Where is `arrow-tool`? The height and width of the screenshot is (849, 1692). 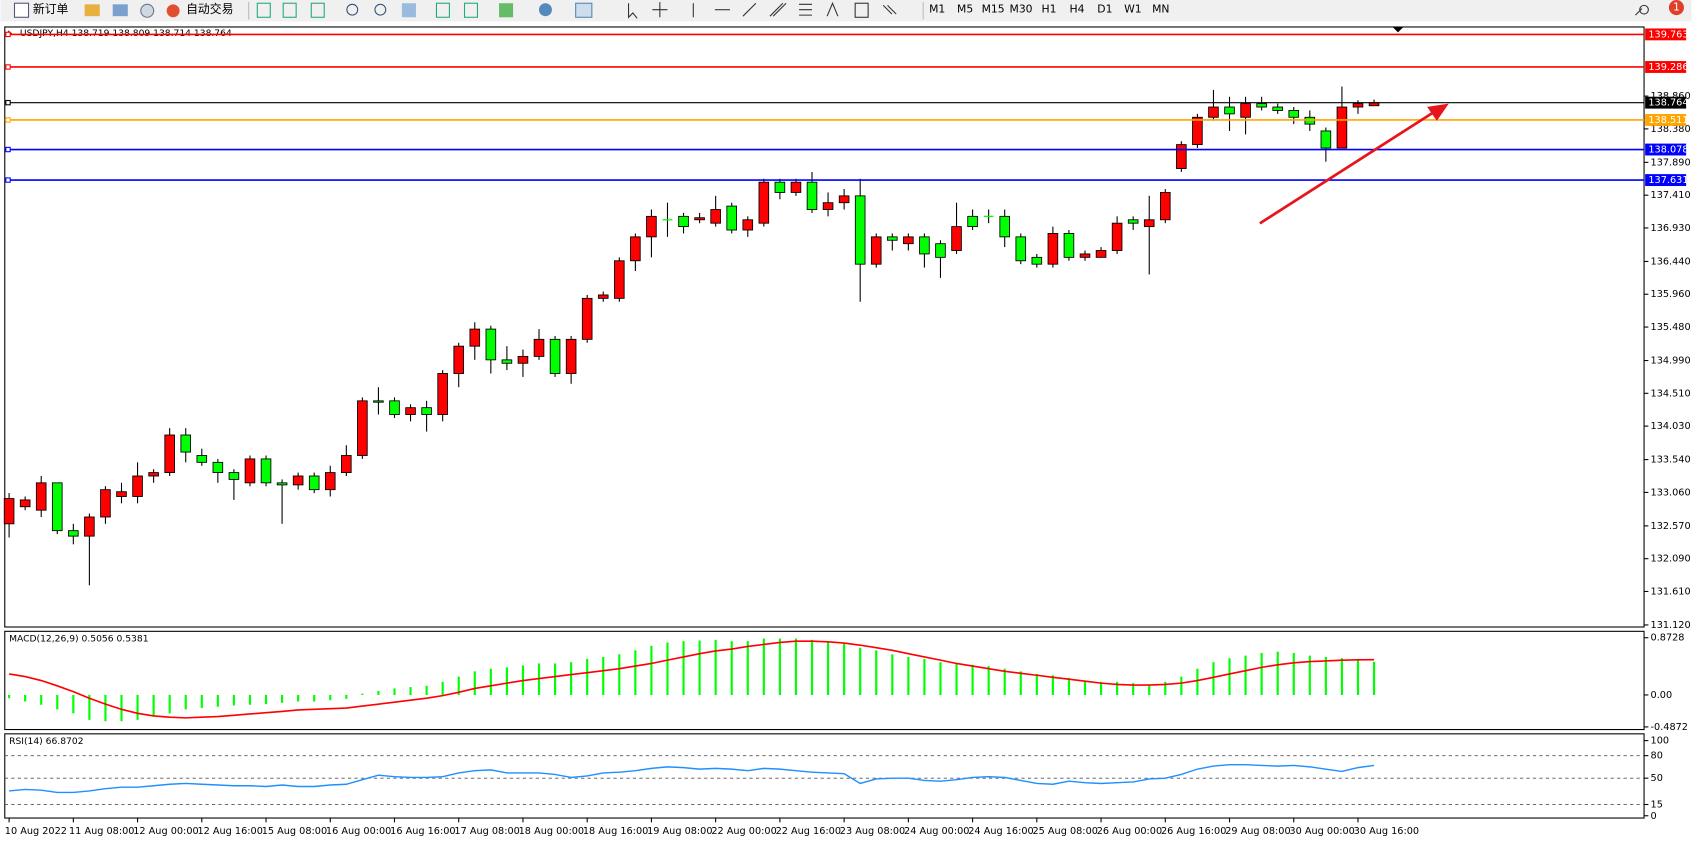 arrow-tool is located at coordinates (889, 10).